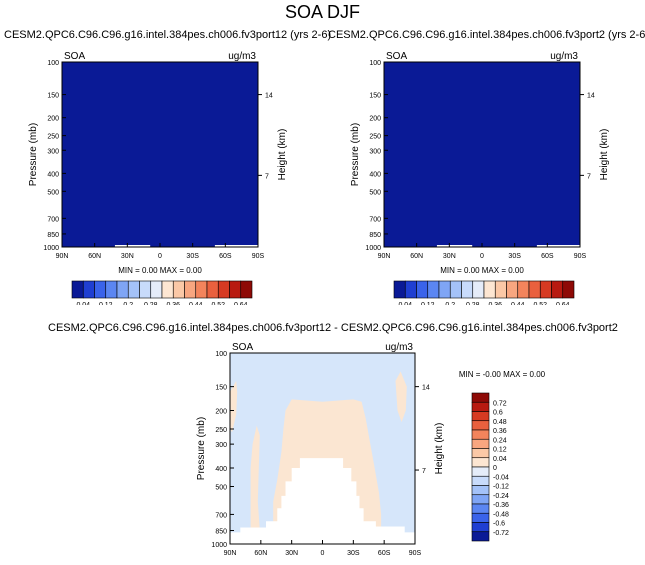  I want to click on x-tick-label: 30N, so click(127, 256).